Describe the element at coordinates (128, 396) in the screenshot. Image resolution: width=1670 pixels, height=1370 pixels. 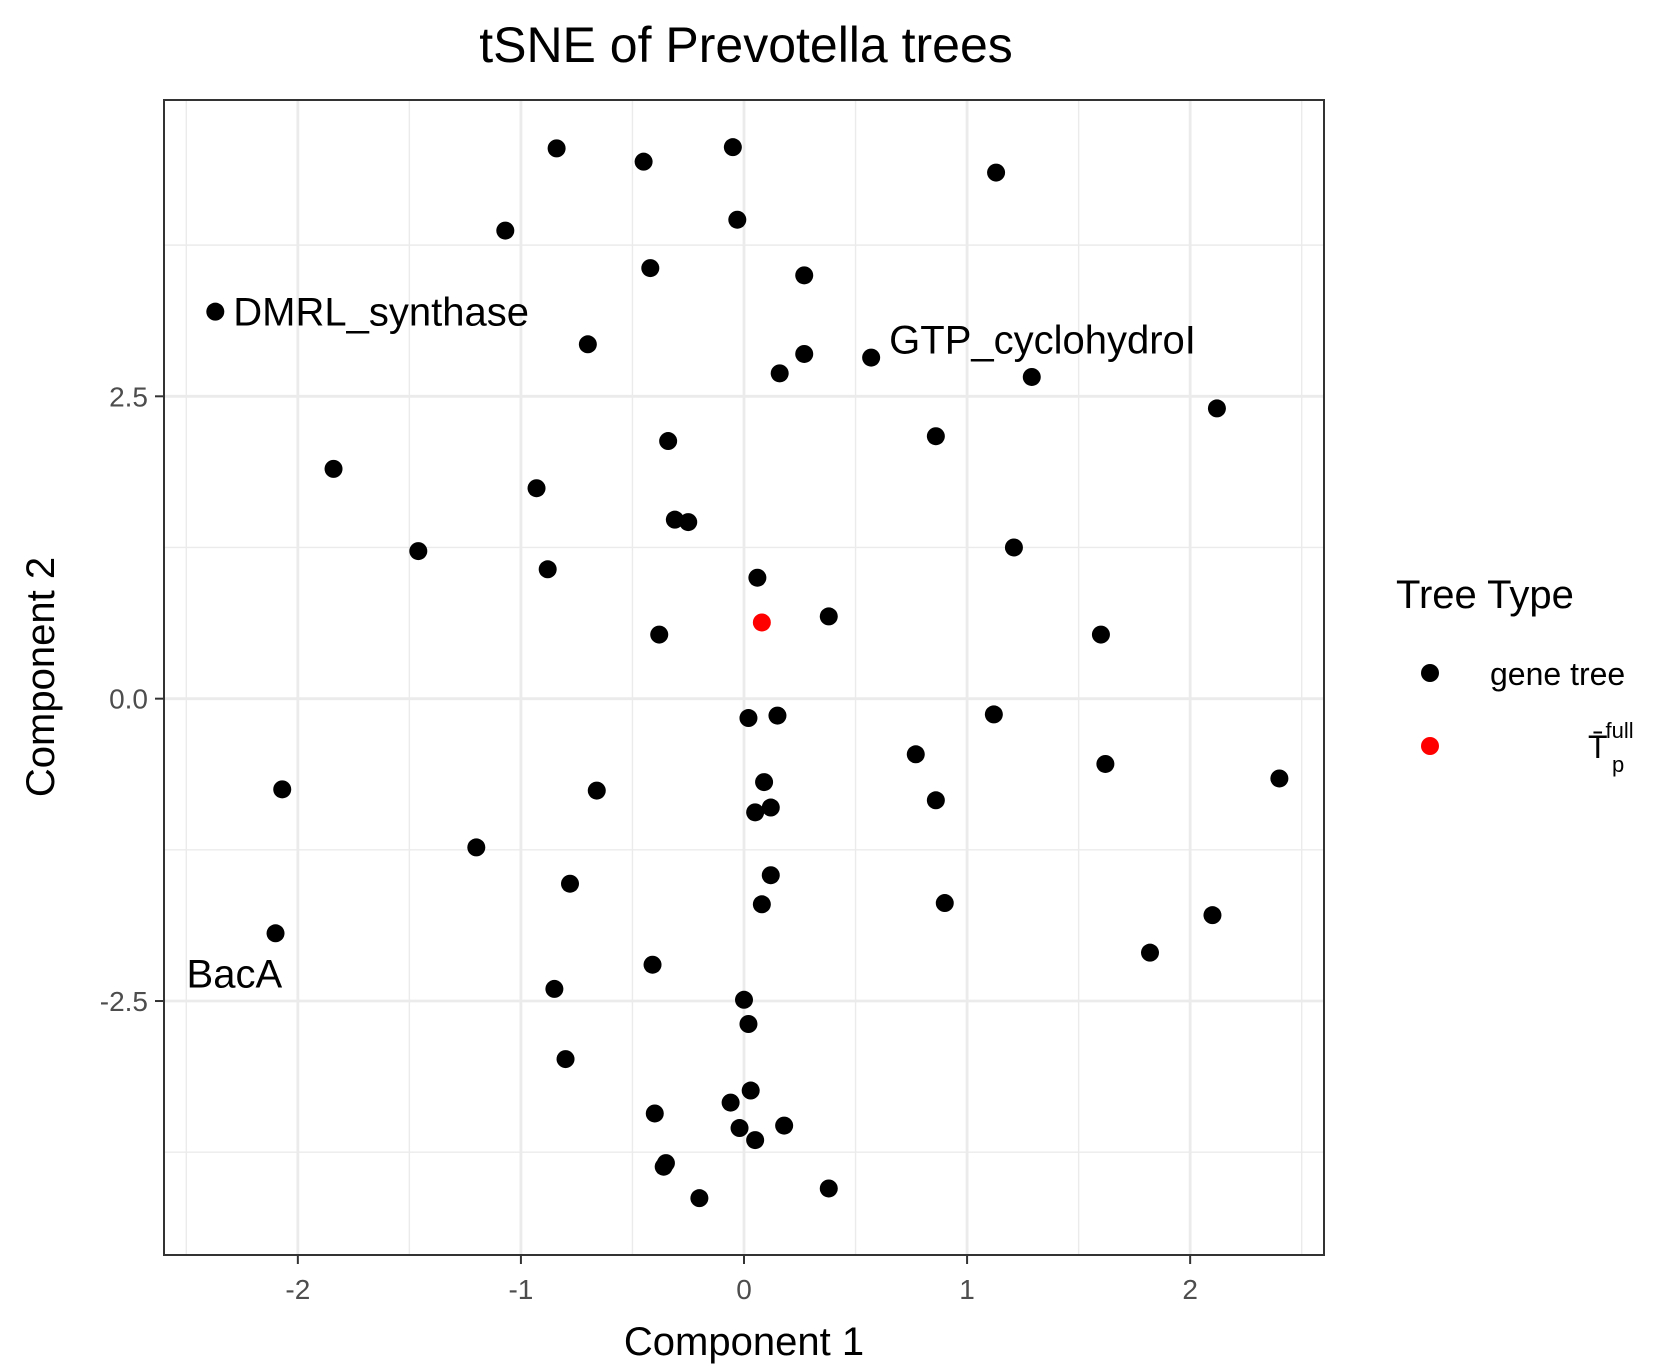
I see `y-tick-label: 2.5` at that location.